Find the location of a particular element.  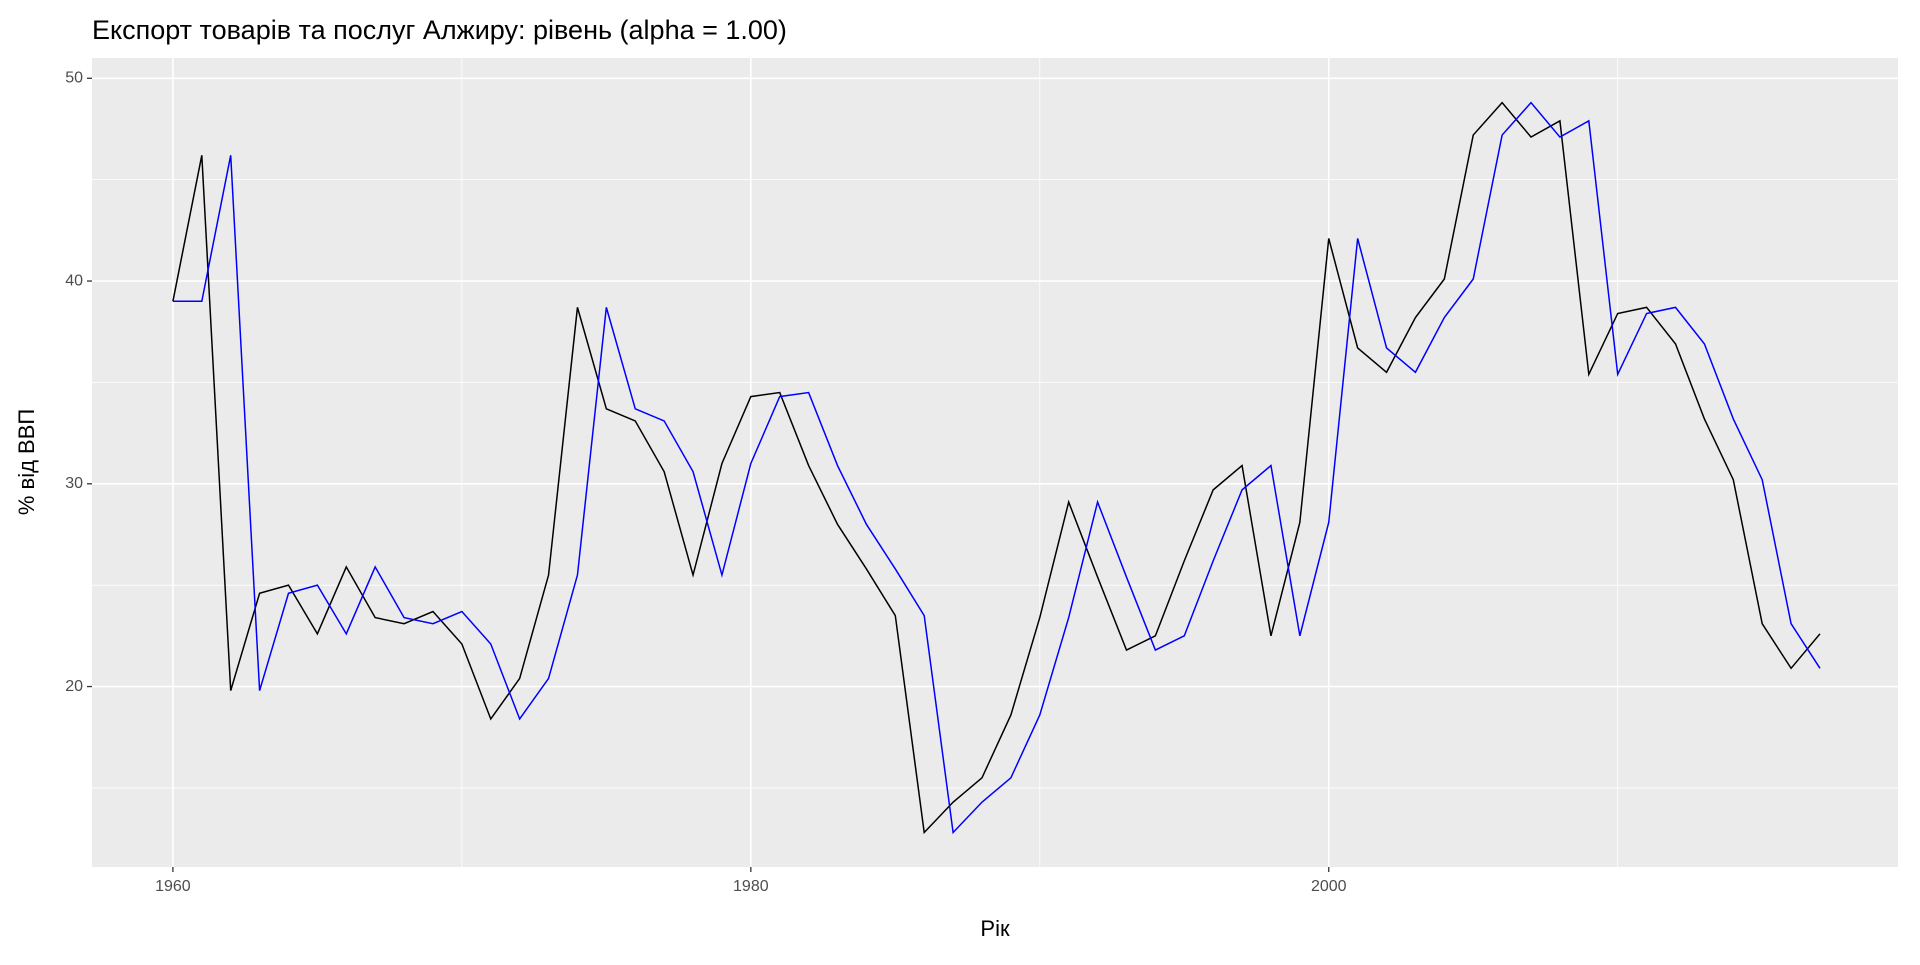

x-tick-label: 1960 is located at coordinates (173, 886).